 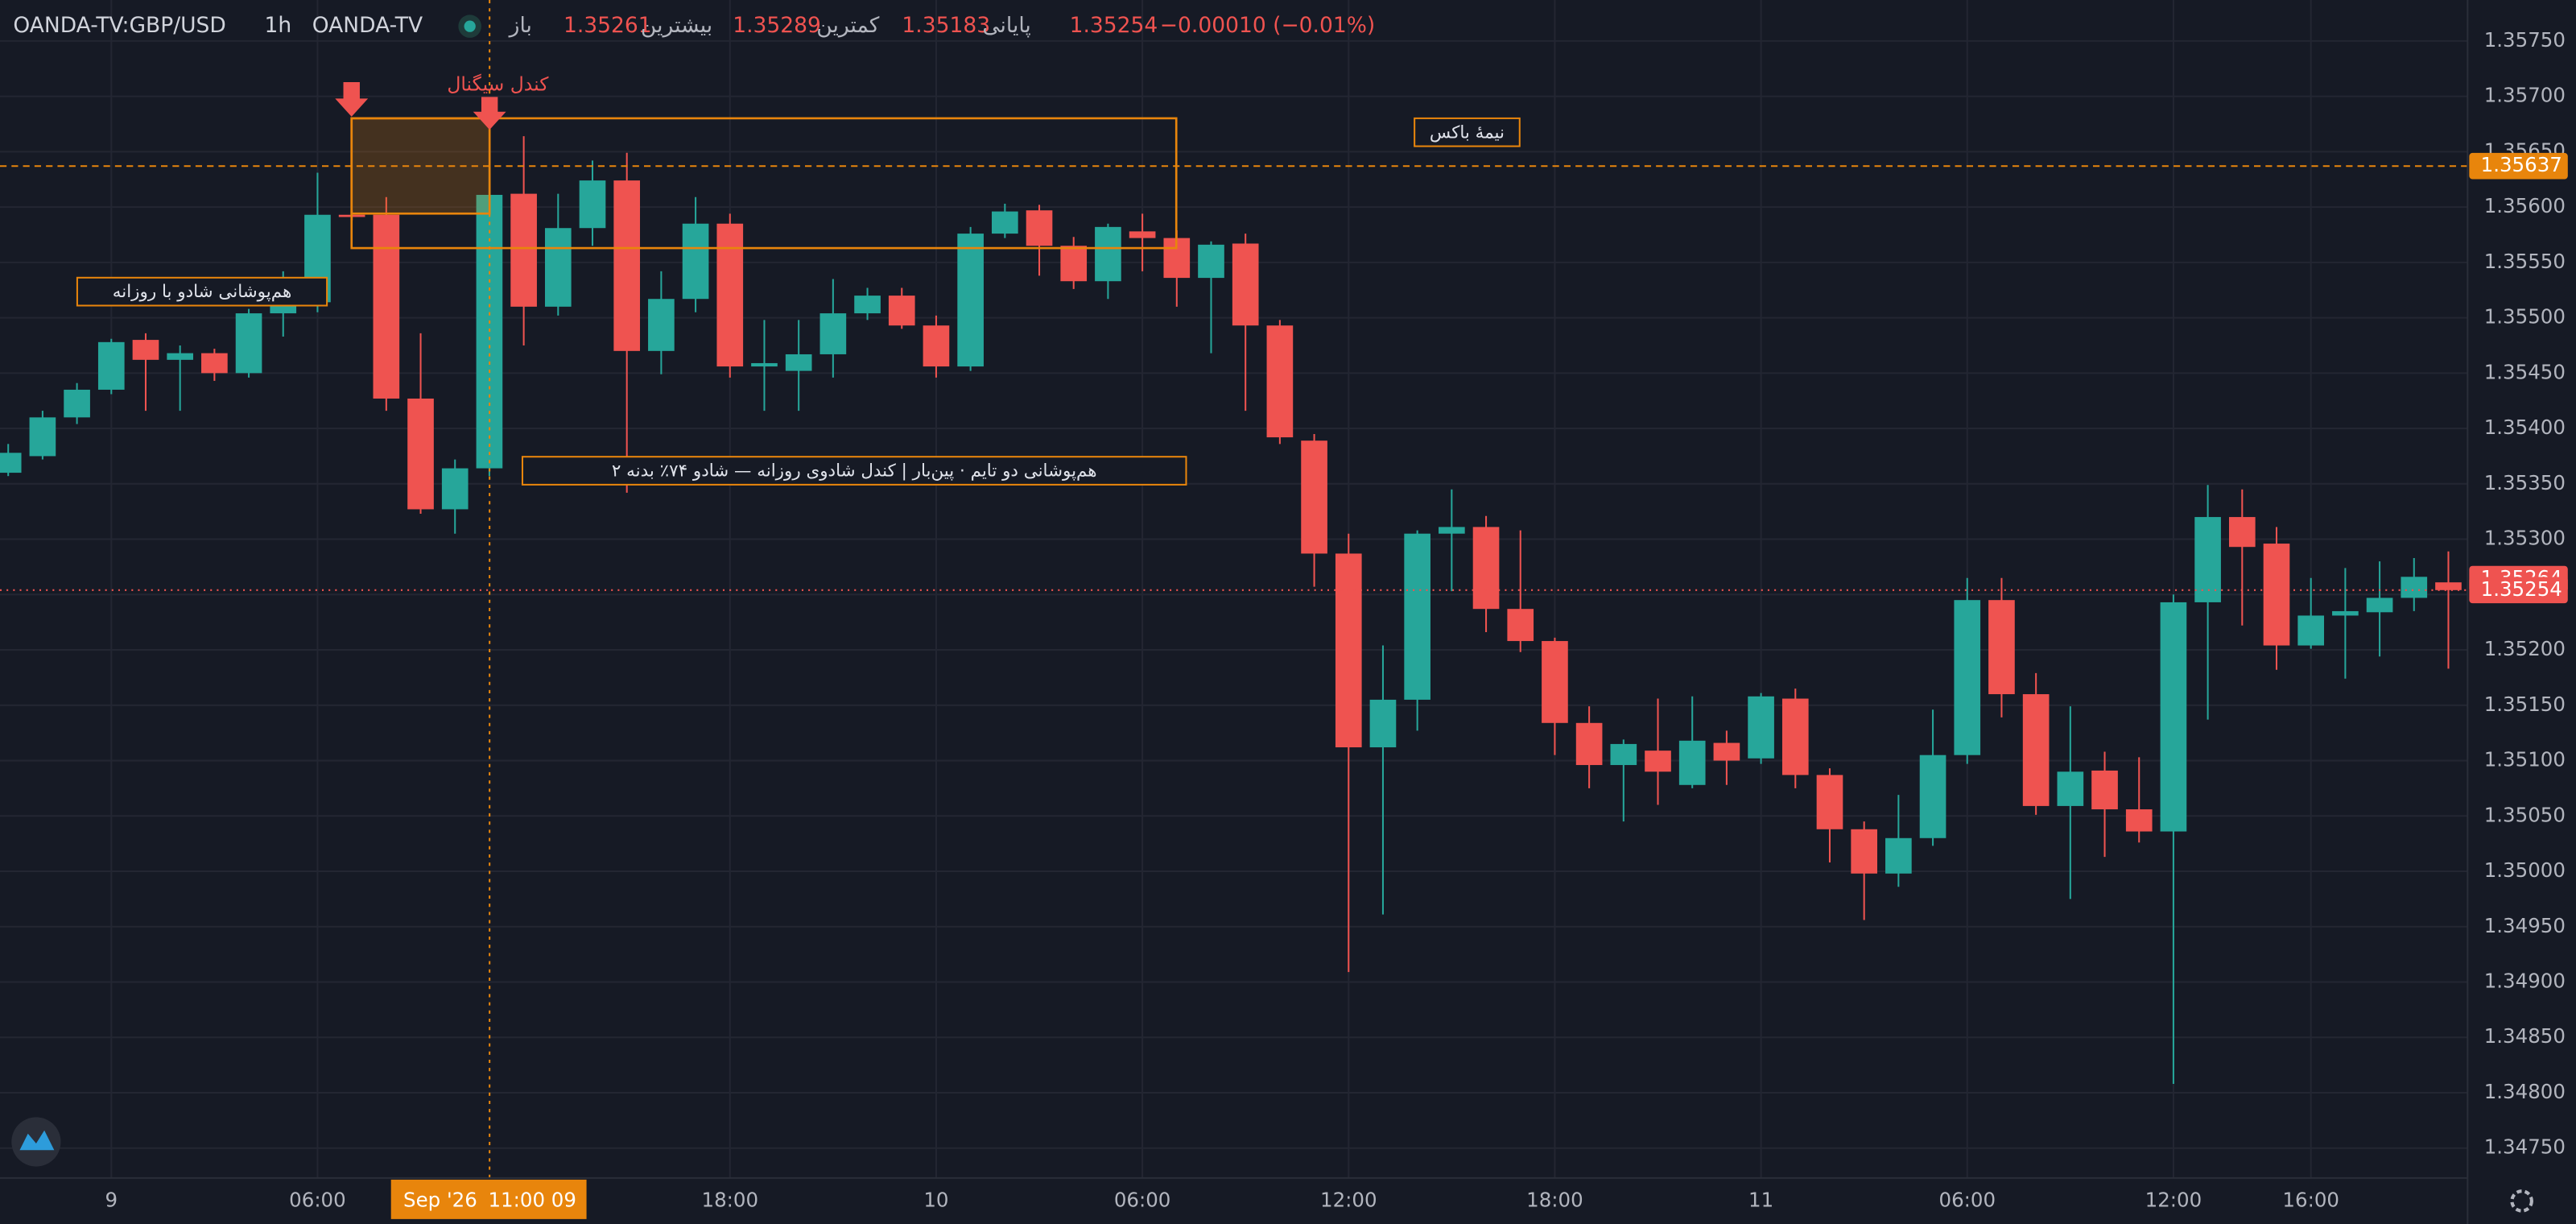 What do you see at coordinates (2525, 870) in the screenshot?
I see `y-tick-label: 1.35000` at bounding box center [2525, 870].